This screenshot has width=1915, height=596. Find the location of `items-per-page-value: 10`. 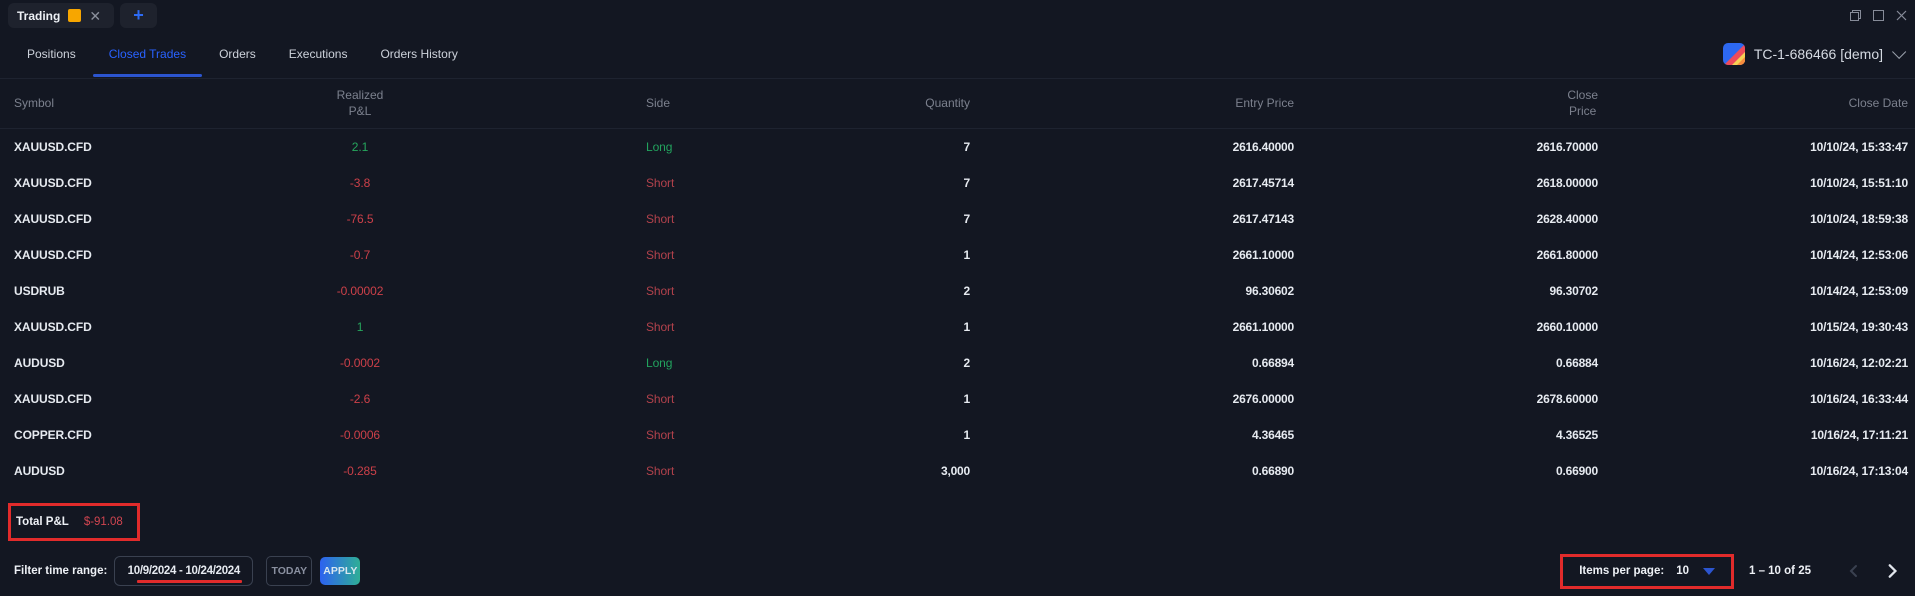

items-per-page-value: 10 is located at coordinates (1682, 571).